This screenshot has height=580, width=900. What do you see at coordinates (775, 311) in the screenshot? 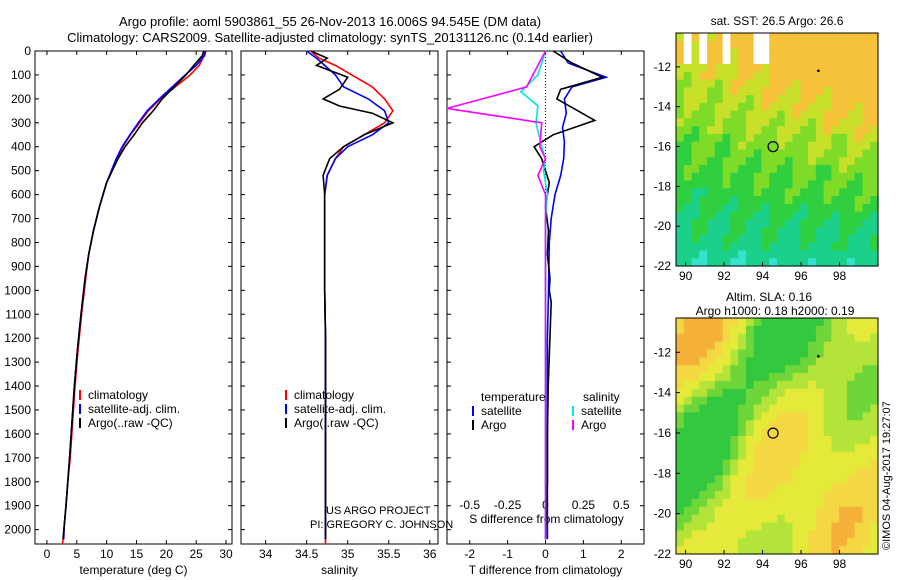
I see `sla-subtitle: Argo h1000: 0.18 h2000: 0.19` at bounding box center [775, 311].